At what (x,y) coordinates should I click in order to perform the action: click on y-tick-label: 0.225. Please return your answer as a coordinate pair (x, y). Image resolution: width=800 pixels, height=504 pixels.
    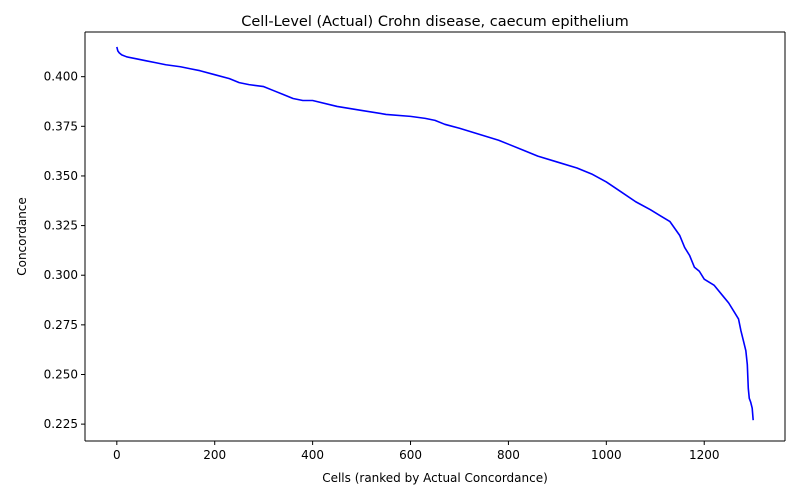
    Looking at the image, I should click on (61, 424).